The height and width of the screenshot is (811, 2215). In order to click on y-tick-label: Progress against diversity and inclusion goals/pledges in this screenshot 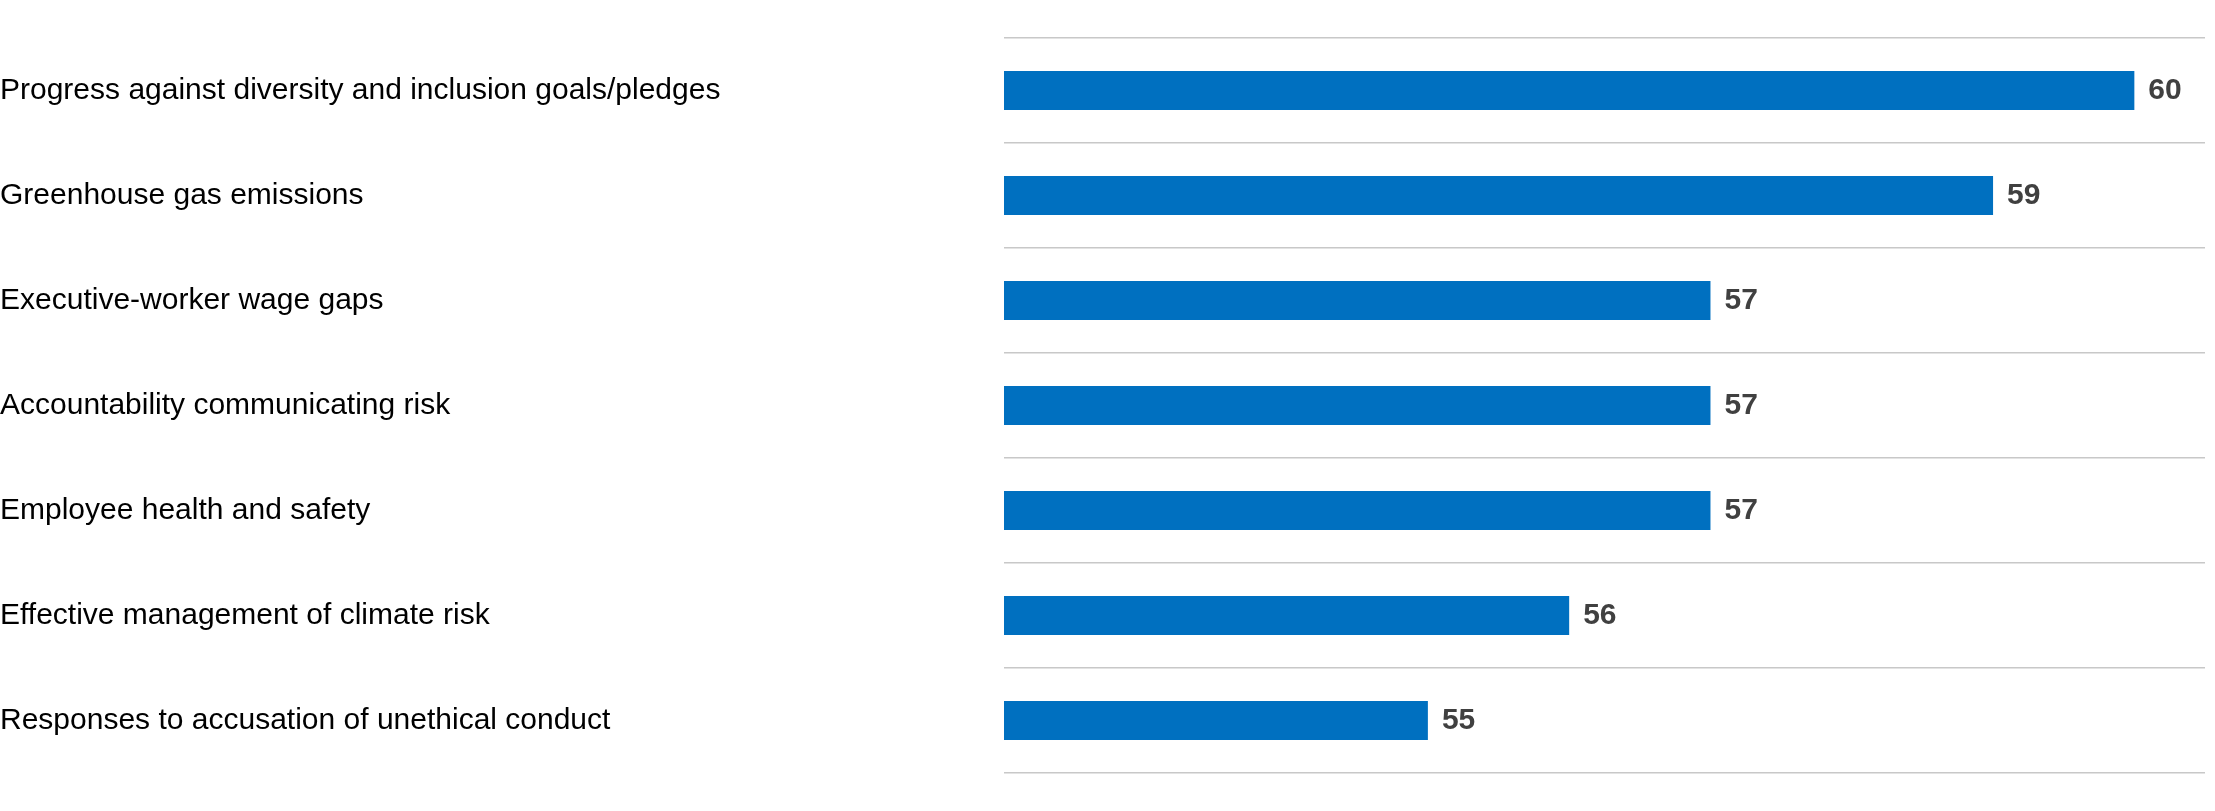, I will do `click(360, 88)`.